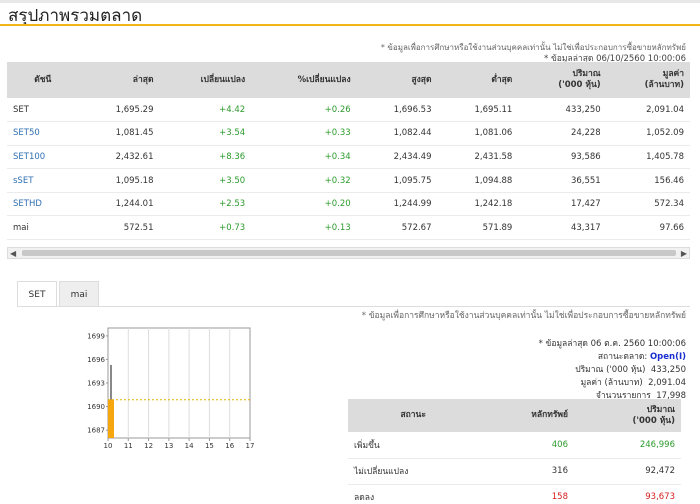 The width and height of the screenshot is (700, 504). Describe the element at coordinates (667, 357) in the screenshot. I see `status-value: Open(I)` at that location.